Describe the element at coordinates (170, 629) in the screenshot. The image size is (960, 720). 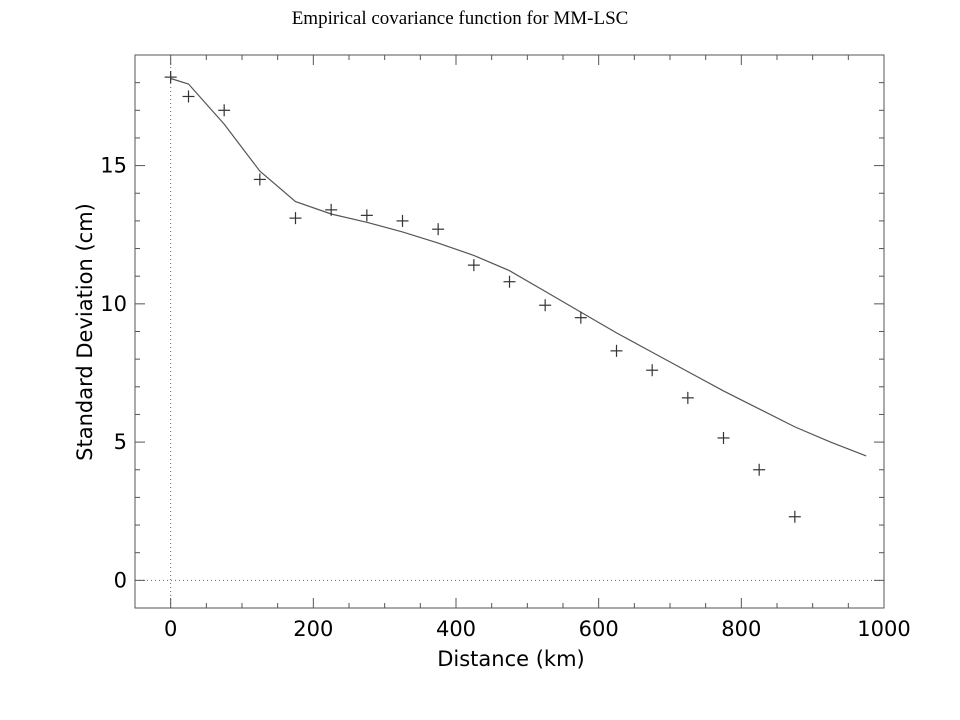
I see `x-tick-label: 0` at that location.